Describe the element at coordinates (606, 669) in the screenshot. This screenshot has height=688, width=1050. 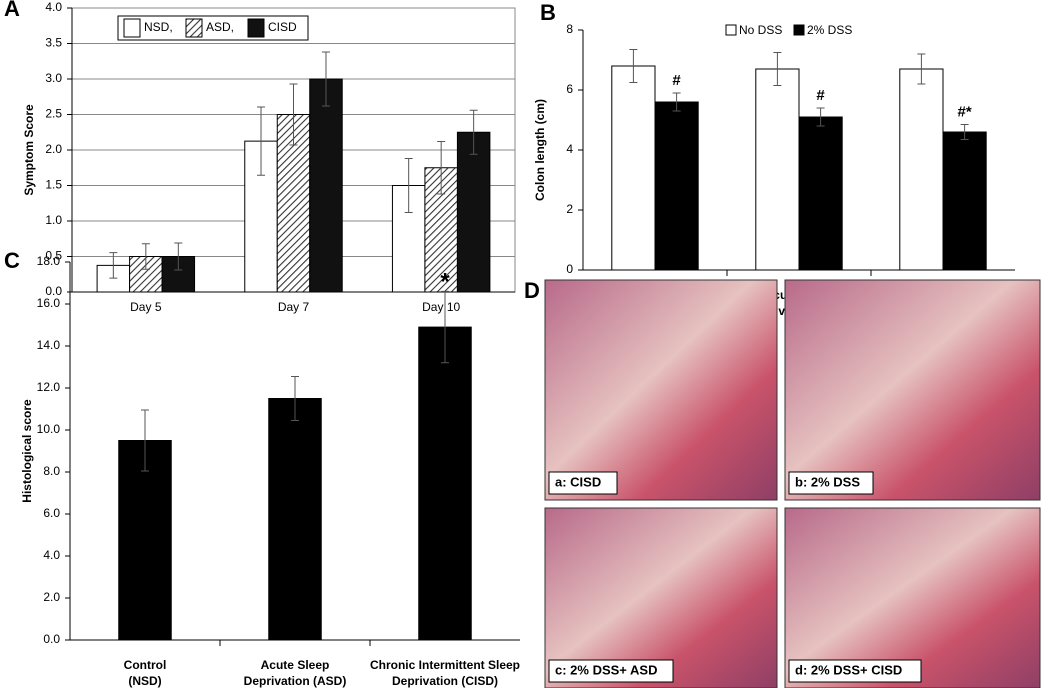
I see `image-label: c: 2% DSS+ ASD` at that location.